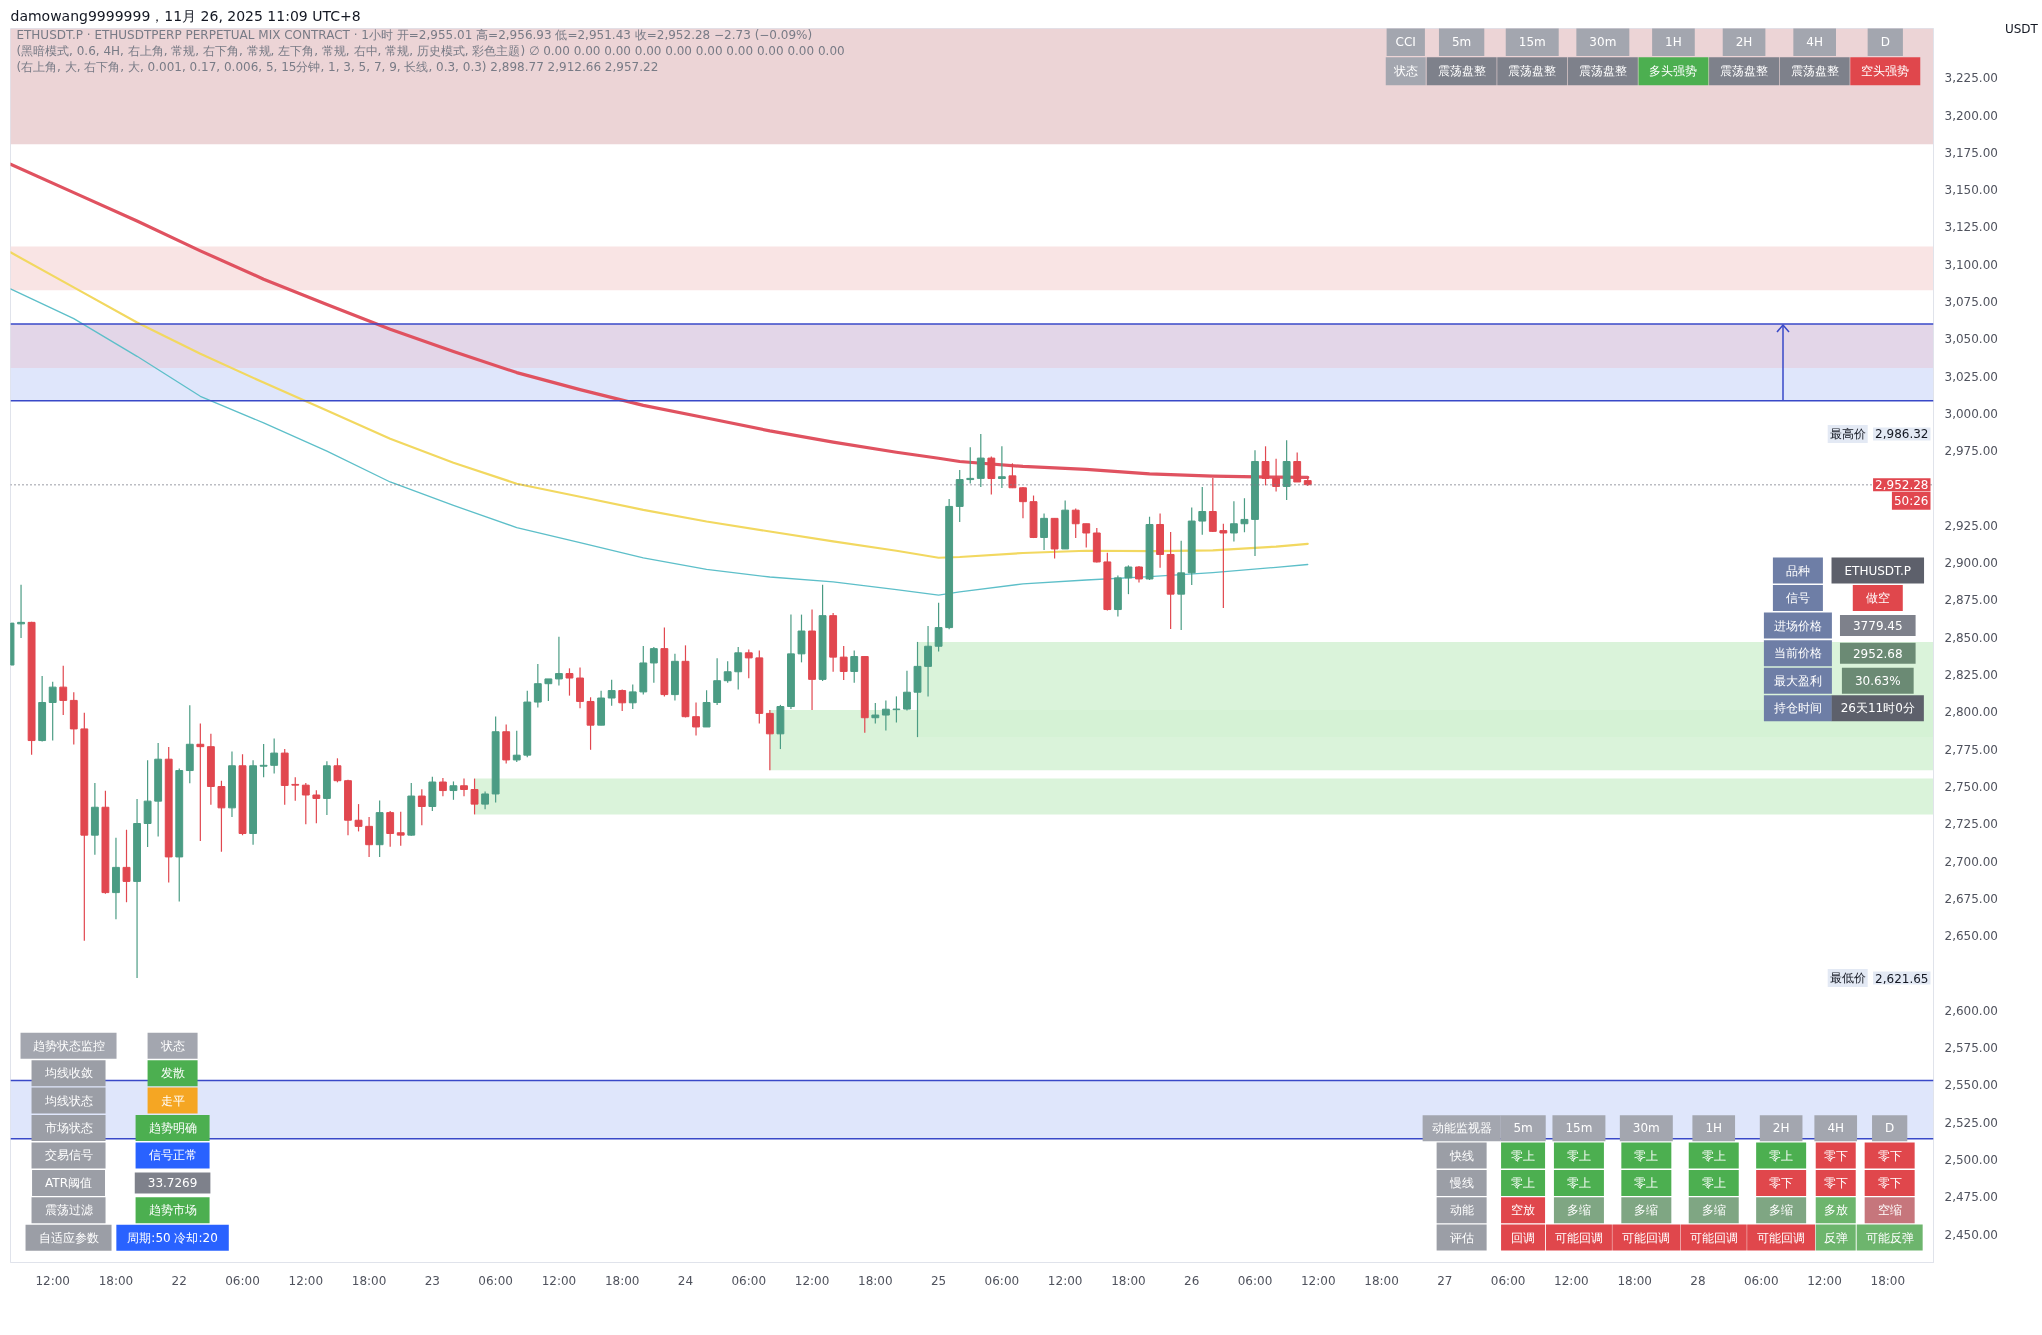 This screenshot has height=1335, width=2042. Describe the element at coordinates (1971, 115) in the screenshot. I see `y-tick-label: 3,200.00` at that location.